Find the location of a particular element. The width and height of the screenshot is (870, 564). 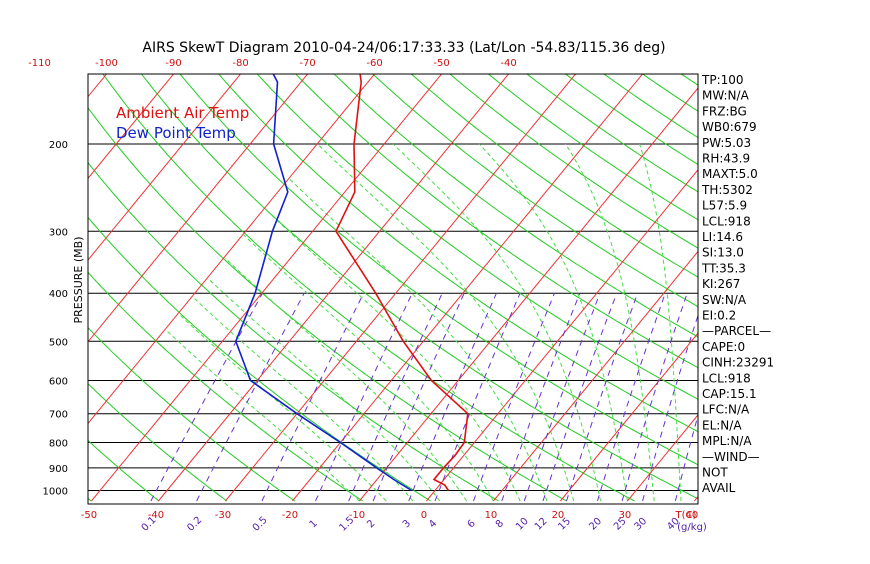

top-temperature-tick-label: -80 is located at coordinates (240, 63).